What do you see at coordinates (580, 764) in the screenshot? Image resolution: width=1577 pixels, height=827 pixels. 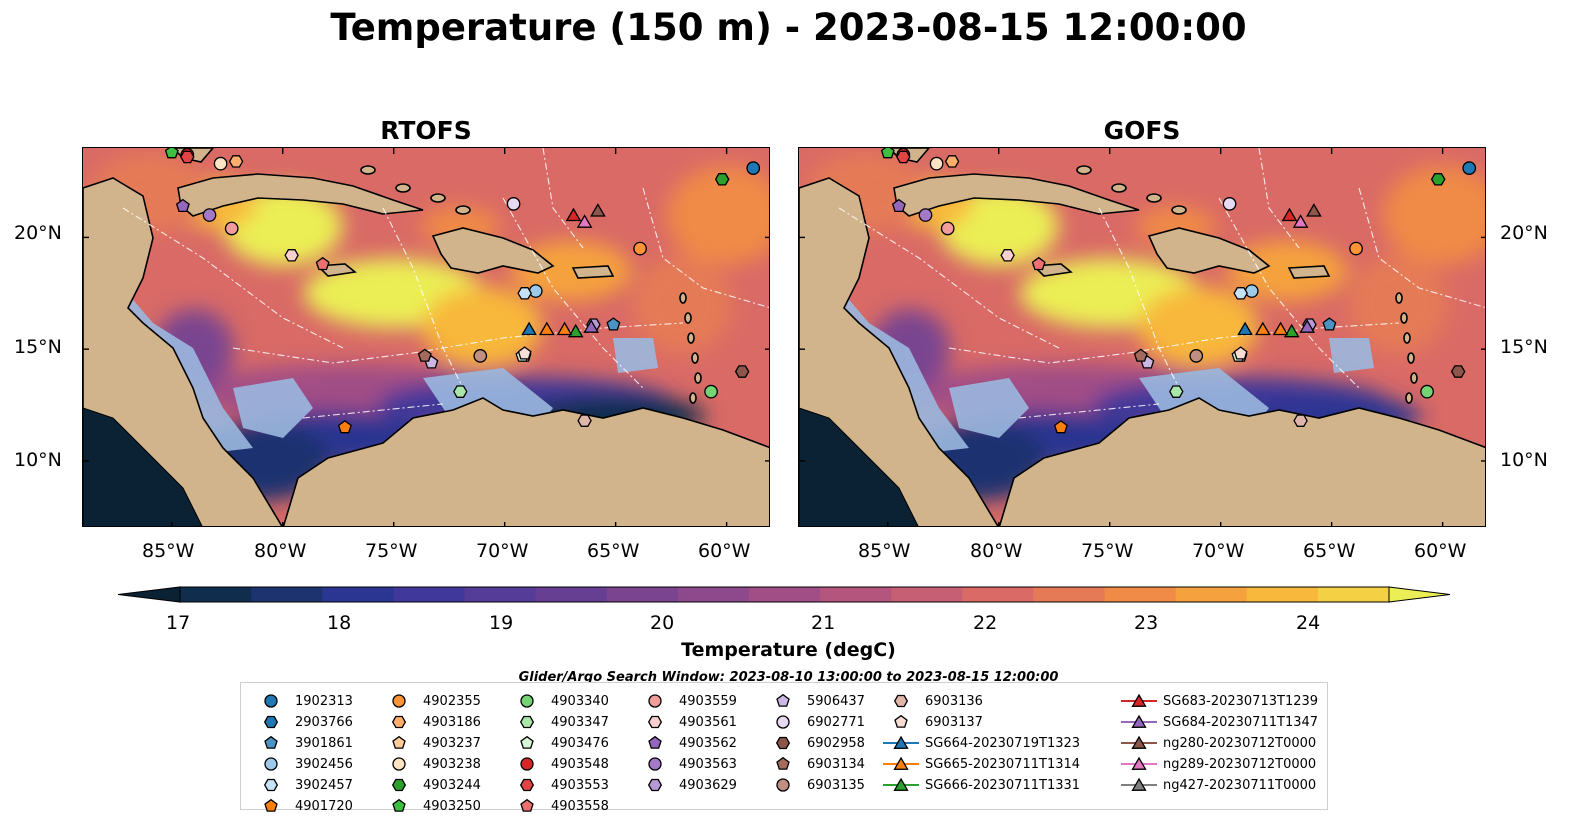 I see `legend-item-label: 4903548` at bounding box center [580, 764].